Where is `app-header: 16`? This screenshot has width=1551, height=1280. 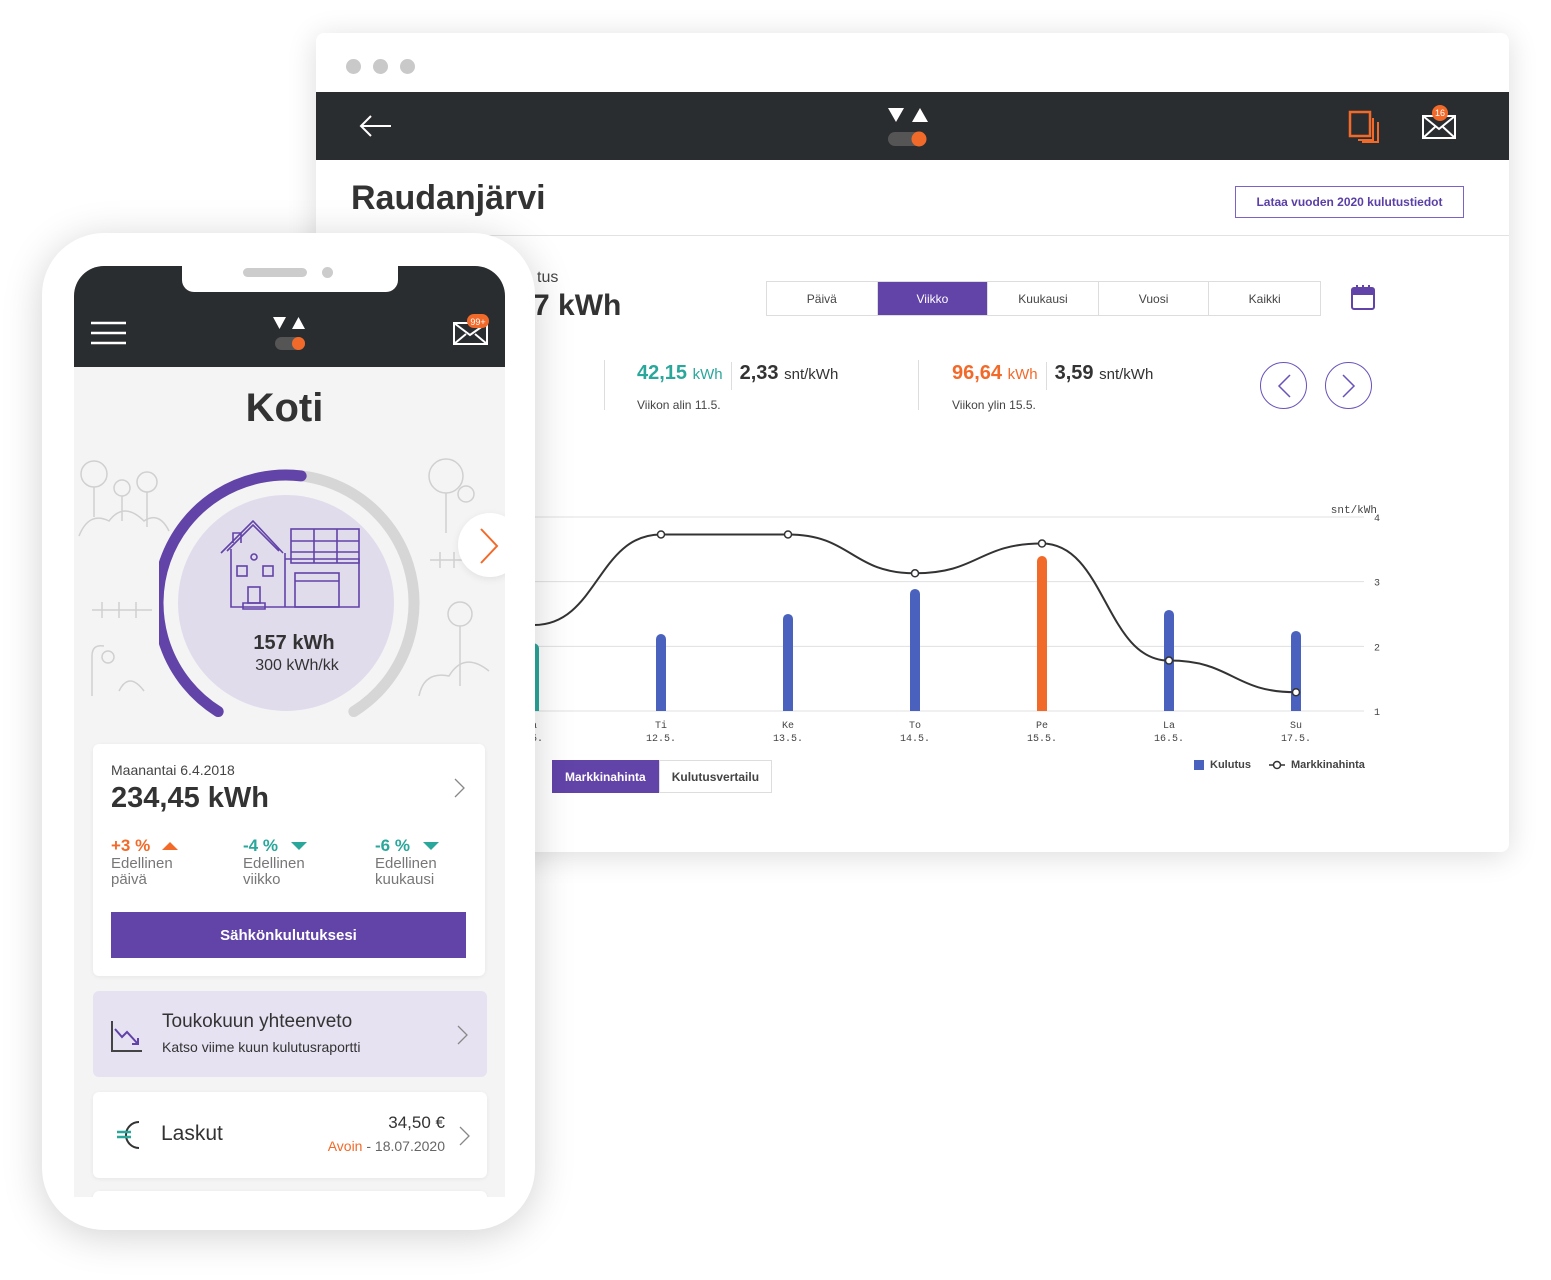 app-header: 16 is located at coordinates (912, 126).